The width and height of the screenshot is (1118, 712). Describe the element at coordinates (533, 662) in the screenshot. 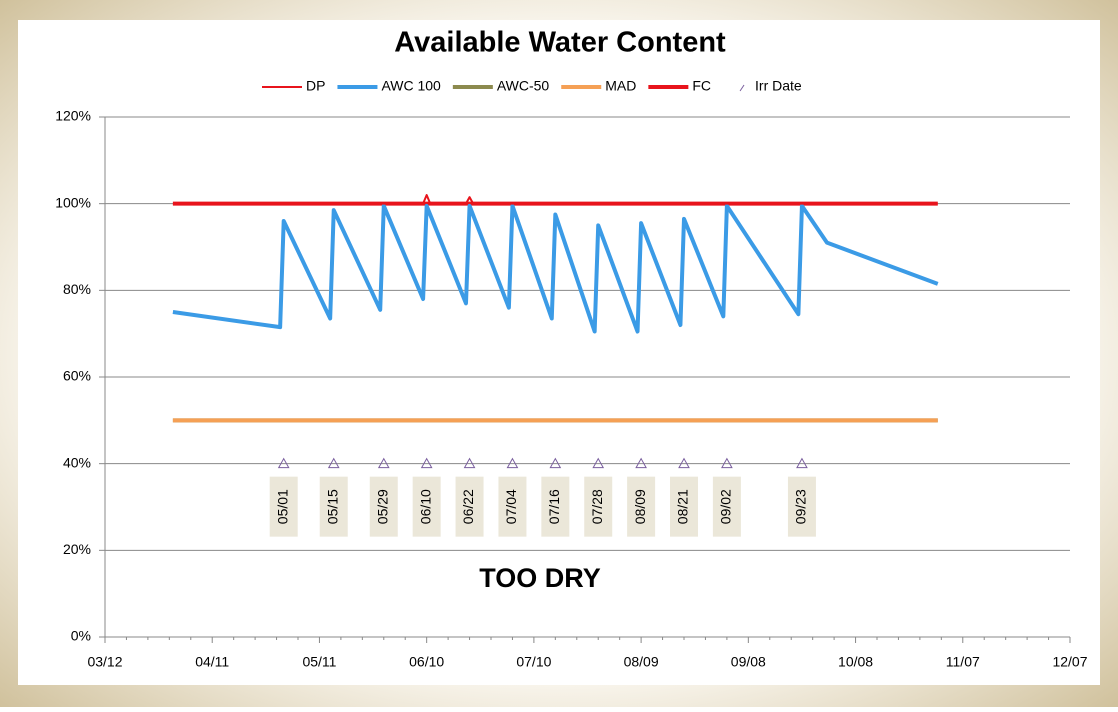

I see `x-tick-label: 07/10` at that location.